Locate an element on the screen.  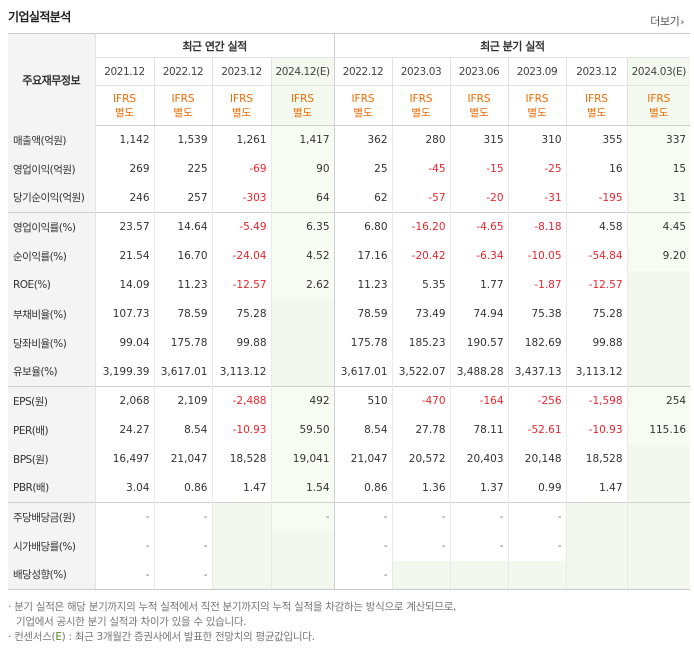
row-label: BPS(원) is located at coordinates (52, 459).